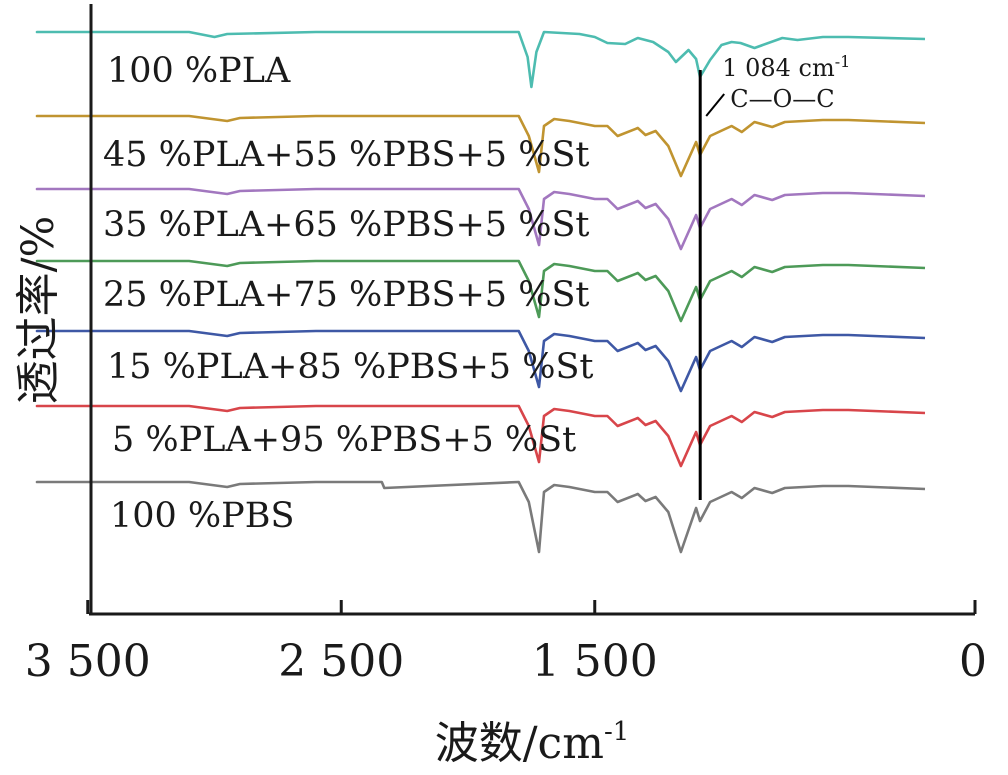 Image resolution: width=1008 pixels, height=775 pixels. What do you see at coordinates (843, 61) in the screenshot?
I see `annotation-wavenumber-sup: -1` at bounding box center [843, 61].